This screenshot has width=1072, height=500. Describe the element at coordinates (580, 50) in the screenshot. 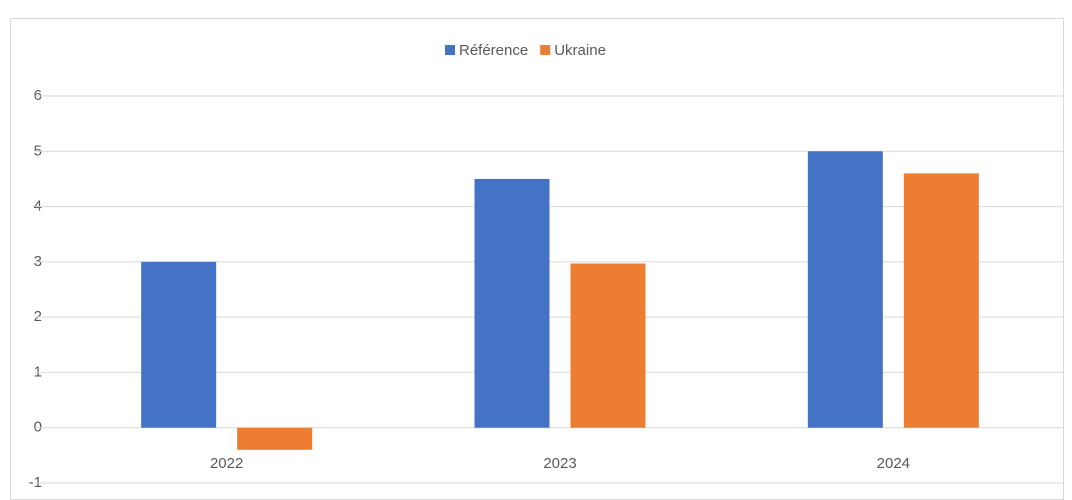

I see `legend-label: Ukraine` at that location.